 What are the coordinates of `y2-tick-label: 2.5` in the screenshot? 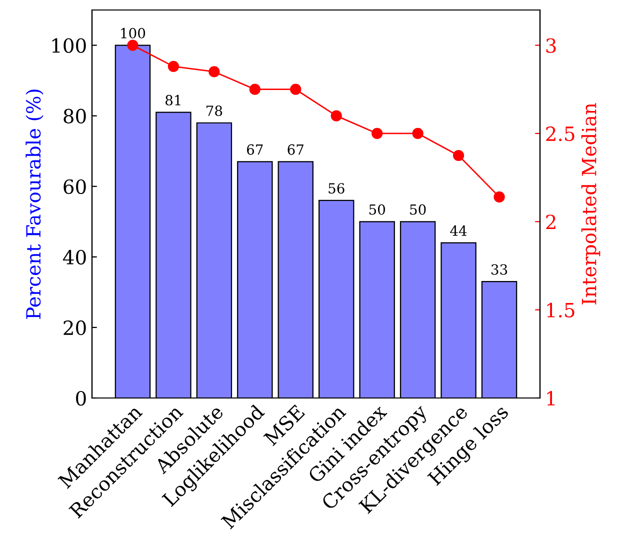 It's located at (560, 134).